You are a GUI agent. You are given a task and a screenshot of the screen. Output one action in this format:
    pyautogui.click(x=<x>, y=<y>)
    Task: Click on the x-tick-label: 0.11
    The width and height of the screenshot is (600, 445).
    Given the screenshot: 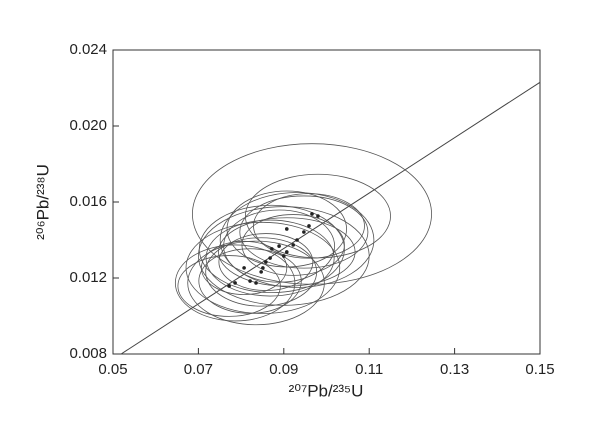 What is the action you would take?
    pyautogui.click(x=369, y=369)
    